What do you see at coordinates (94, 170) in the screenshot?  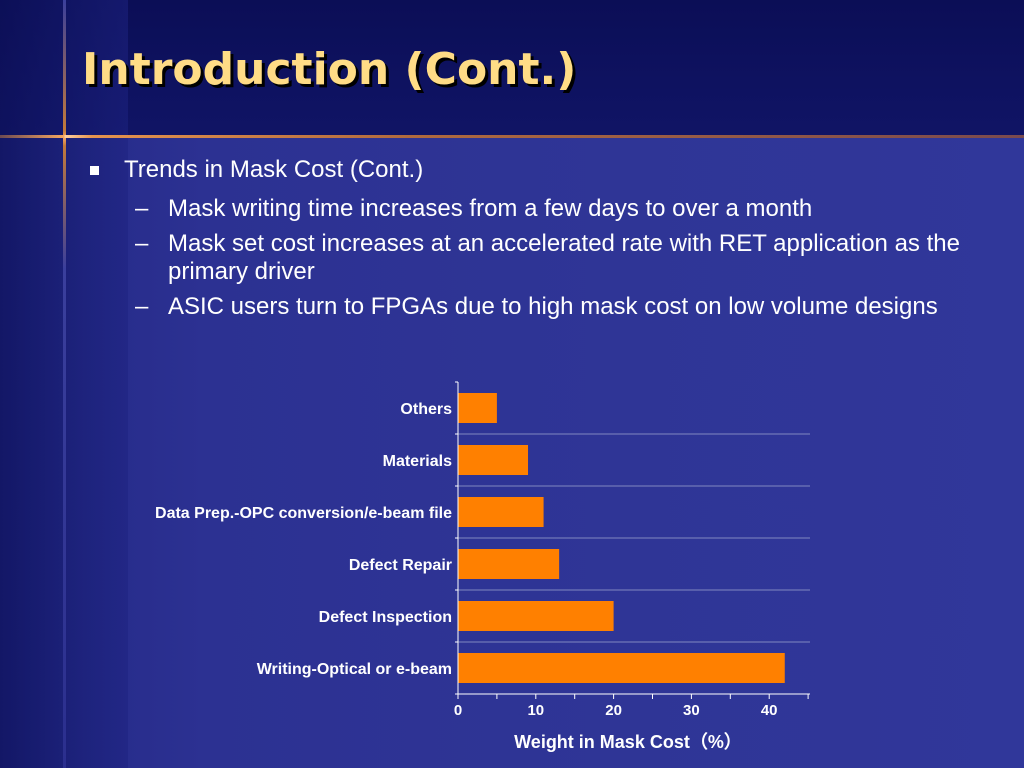 I see `square-bullet-icon` at bounding box center [94, 170].